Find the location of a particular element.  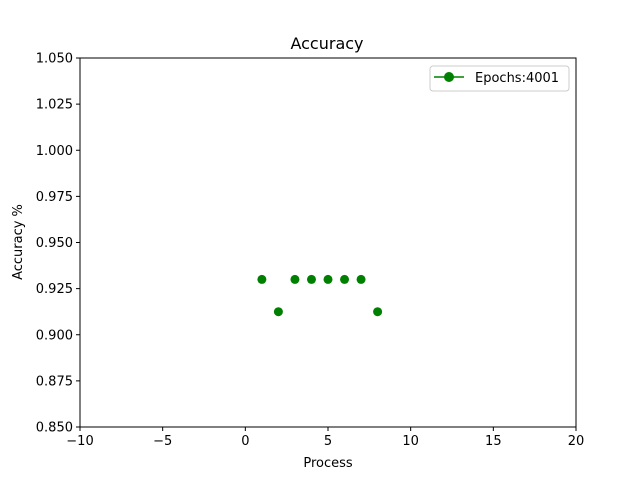

x-axis: −10 −5 0 5 10 15 20 is located at coordinates (325, 438).